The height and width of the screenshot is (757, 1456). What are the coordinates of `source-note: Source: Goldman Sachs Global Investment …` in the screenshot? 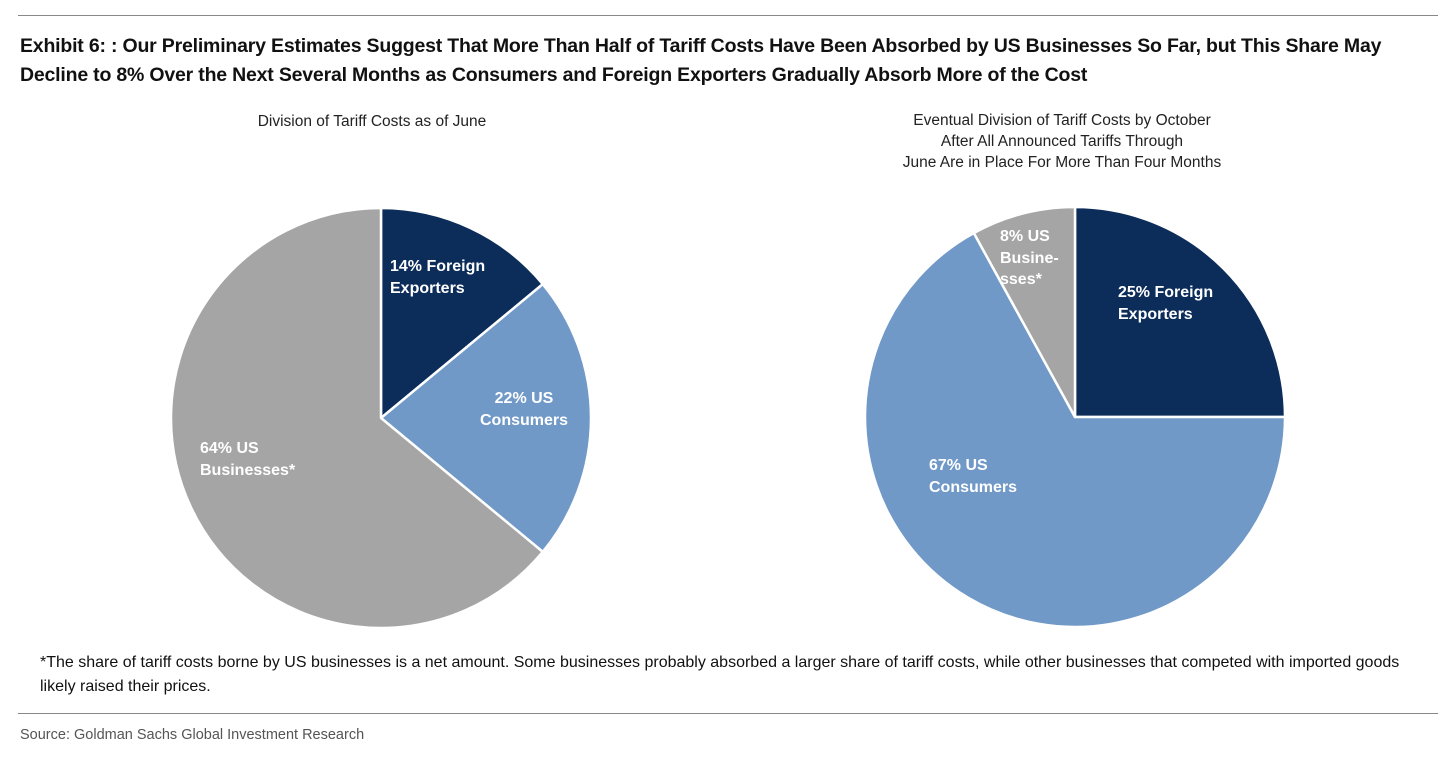 It's located at (192, 735).